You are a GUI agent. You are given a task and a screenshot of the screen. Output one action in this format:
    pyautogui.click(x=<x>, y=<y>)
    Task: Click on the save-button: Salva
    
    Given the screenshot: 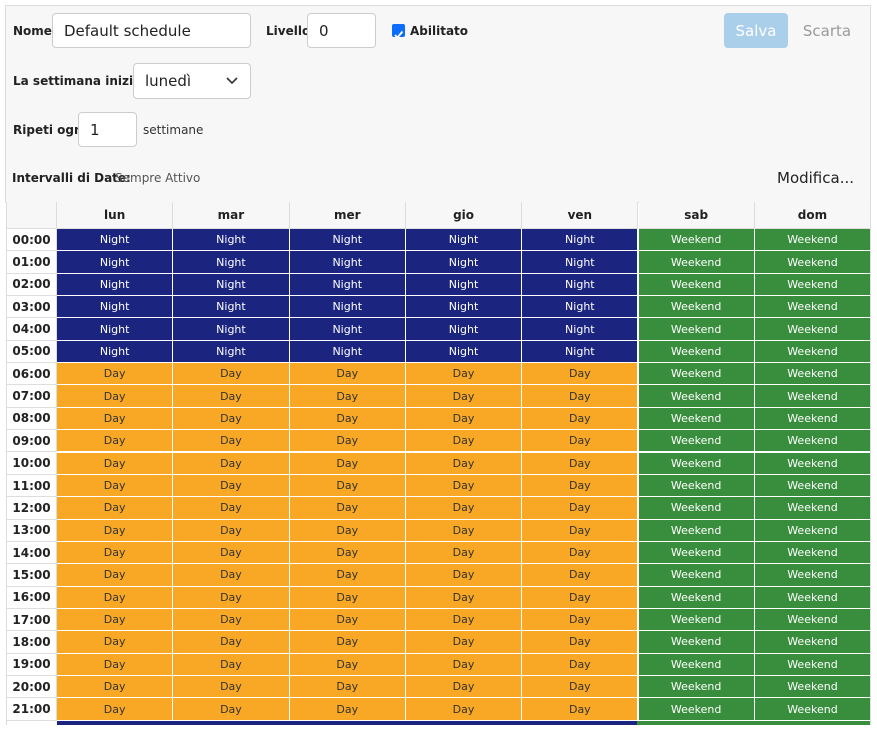 What is the action you would take?
    pyautogui.click(x=756, y=30)
    